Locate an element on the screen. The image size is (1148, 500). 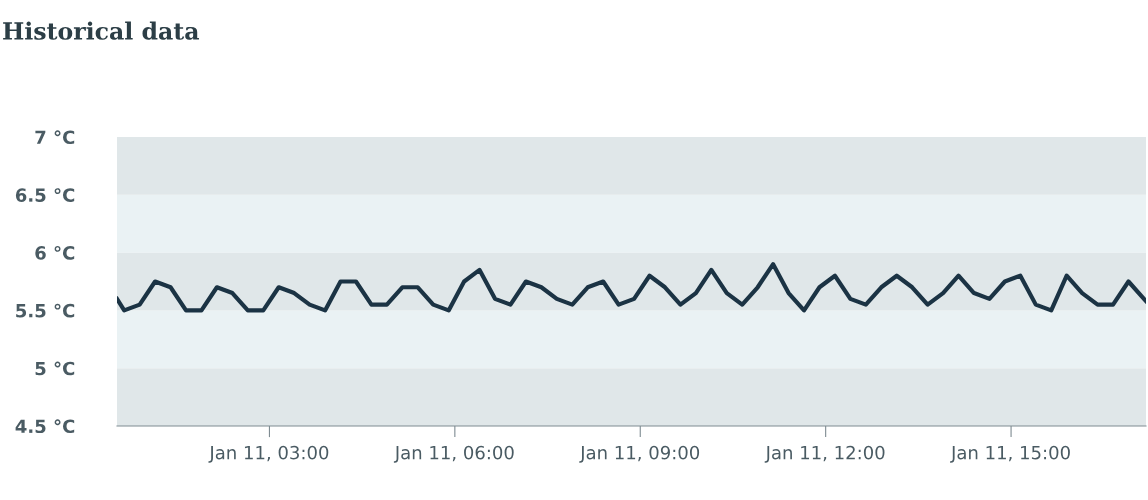
x-tick-label: Jan 11, 12:00 is located at coordinates (824, 454).